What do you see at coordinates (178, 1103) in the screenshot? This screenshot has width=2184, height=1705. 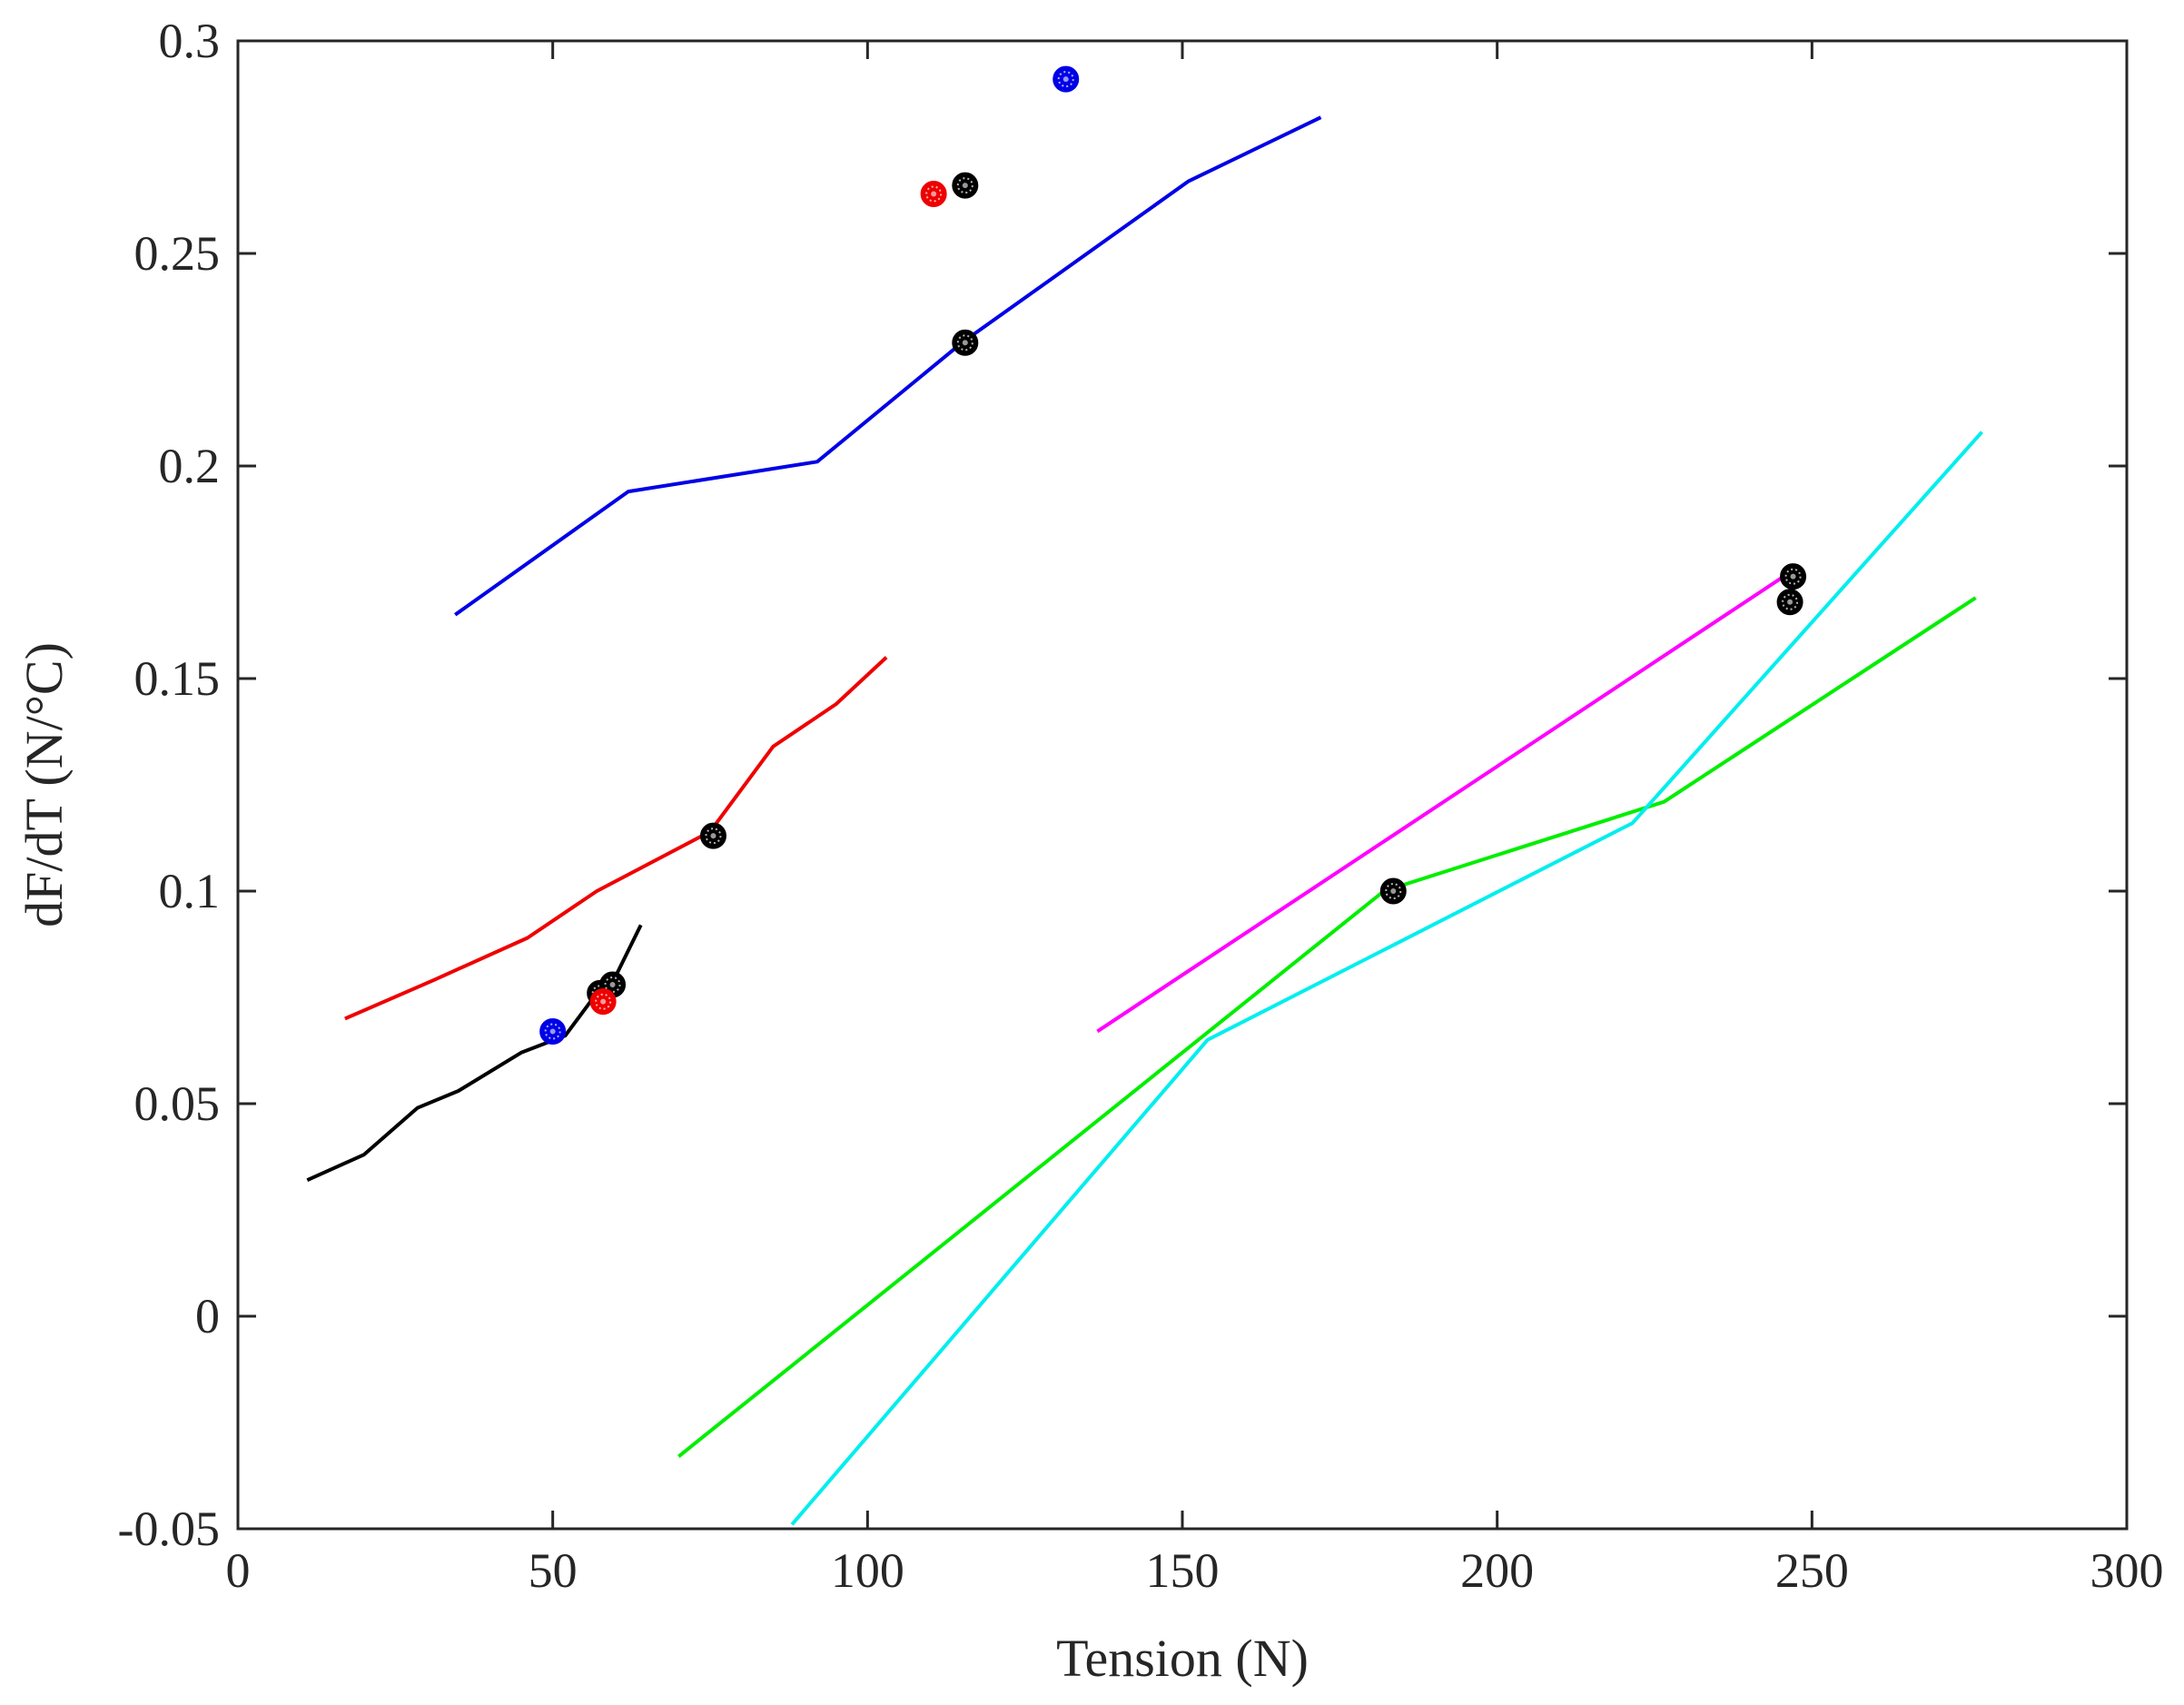 I see `y-tick-label: 0.05` at bounding box center [178, 1103].